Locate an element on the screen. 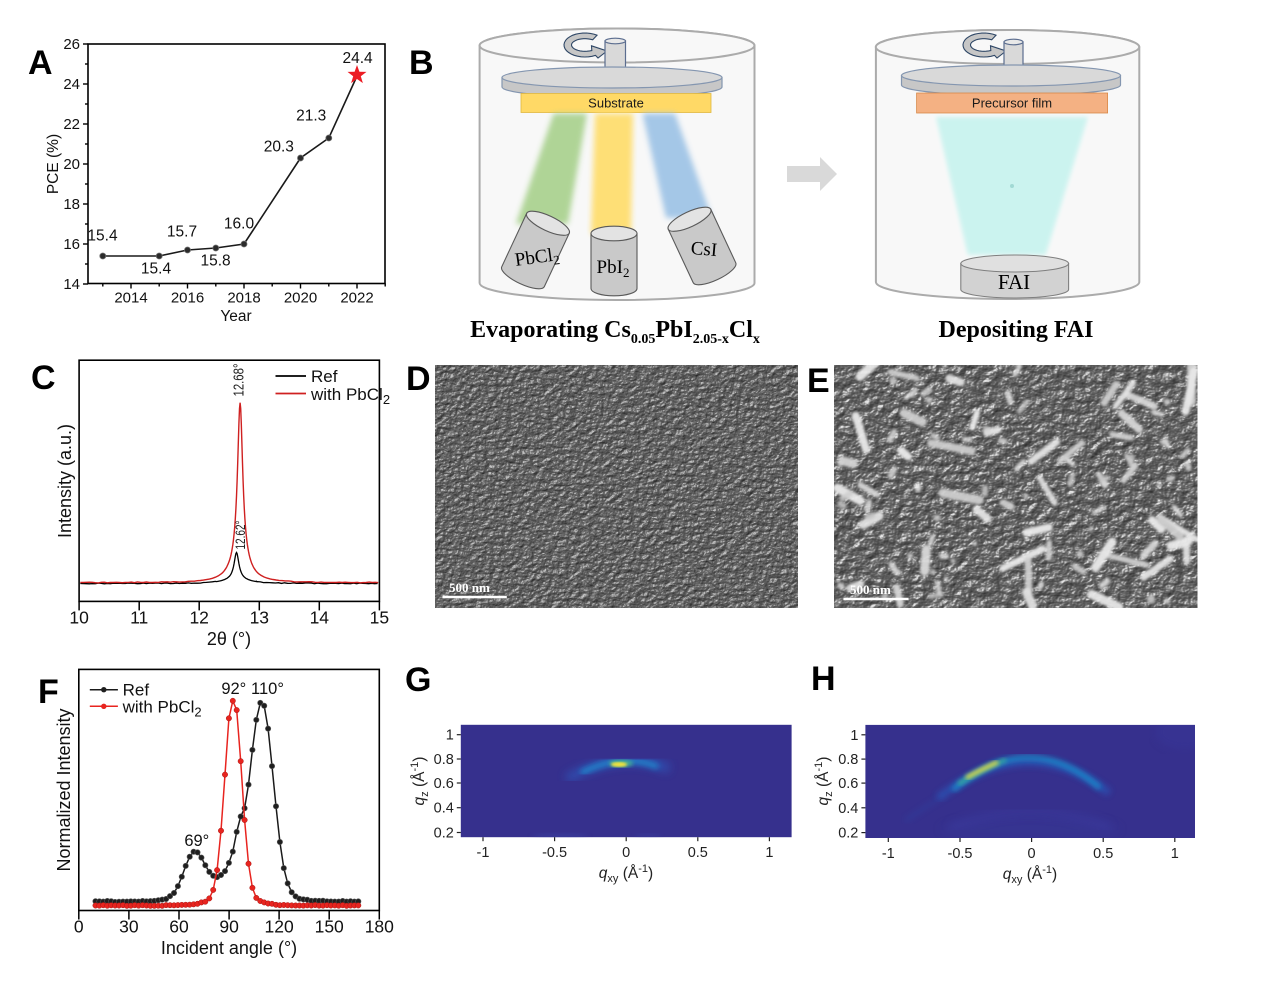  svg-text: A is located at coordinates (40, 63).